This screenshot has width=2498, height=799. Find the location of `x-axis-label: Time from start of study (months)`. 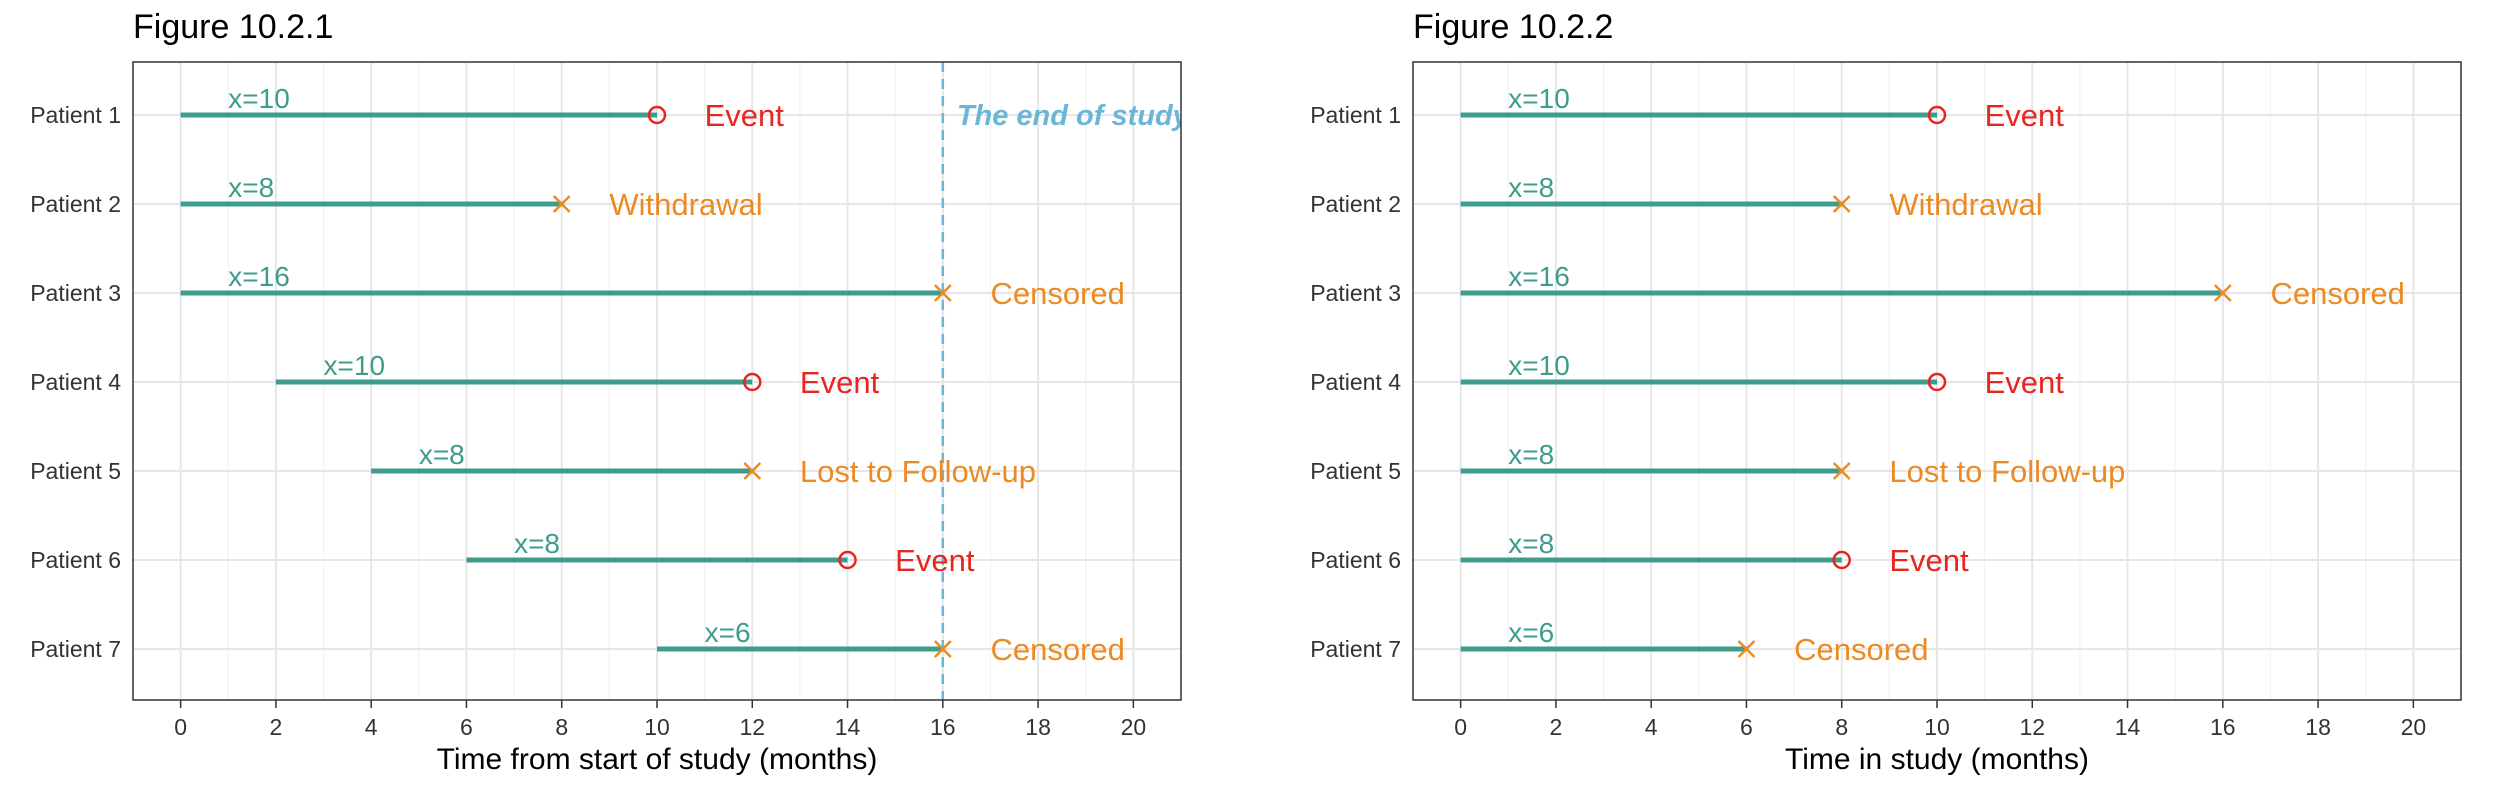

x-axis-label: Time from start of study (months) is located at coordinates (657, 759).